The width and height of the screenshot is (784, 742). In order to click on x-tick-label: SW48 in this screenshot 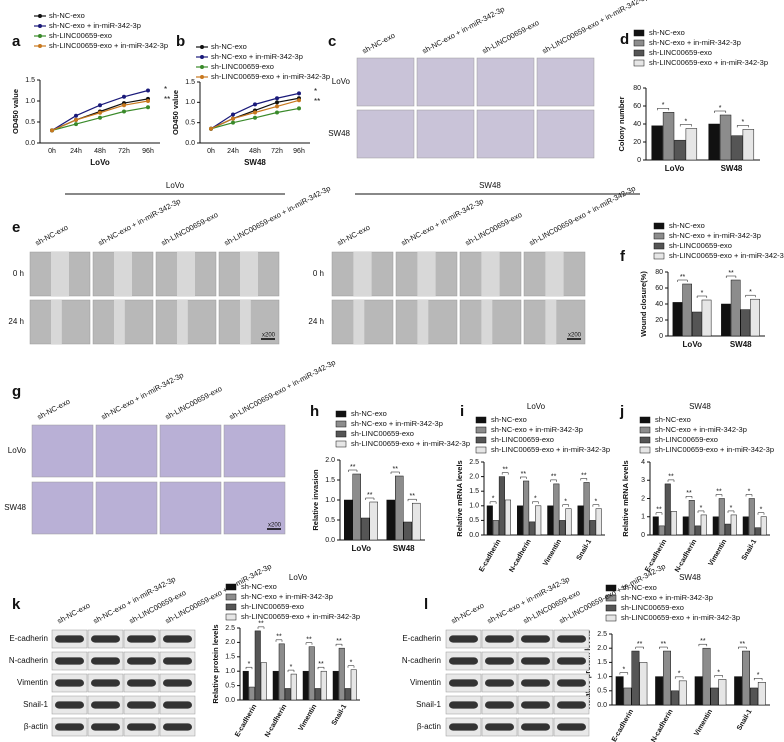, I will do `click(732, 168)`.